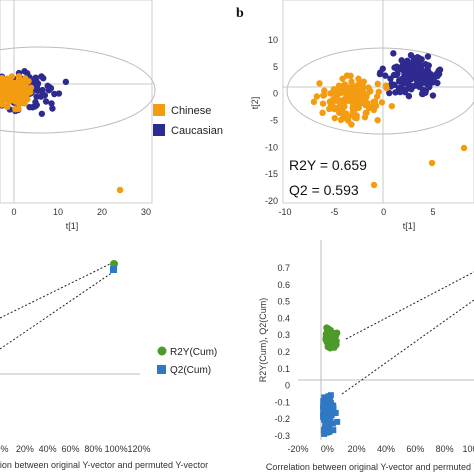 The image size is (474, 474). I want to click on x-tick-label-c: 100%, so click(116, 449).